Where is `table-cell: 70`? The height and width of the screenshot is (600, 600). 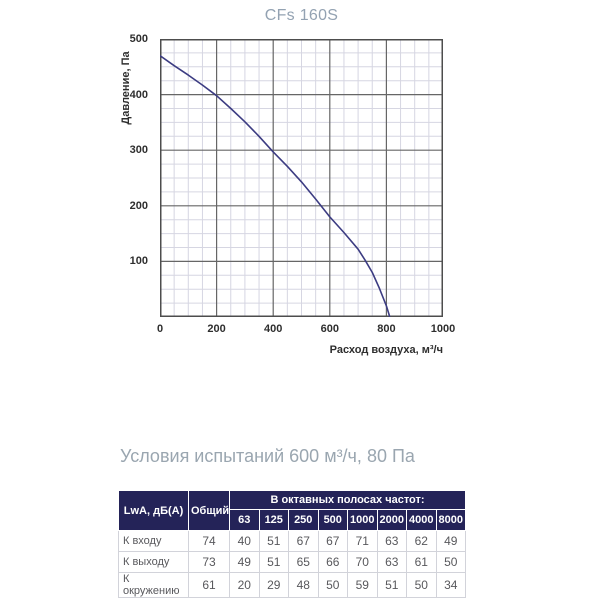 table-cell: 70 is located at coordinates (362, 562).